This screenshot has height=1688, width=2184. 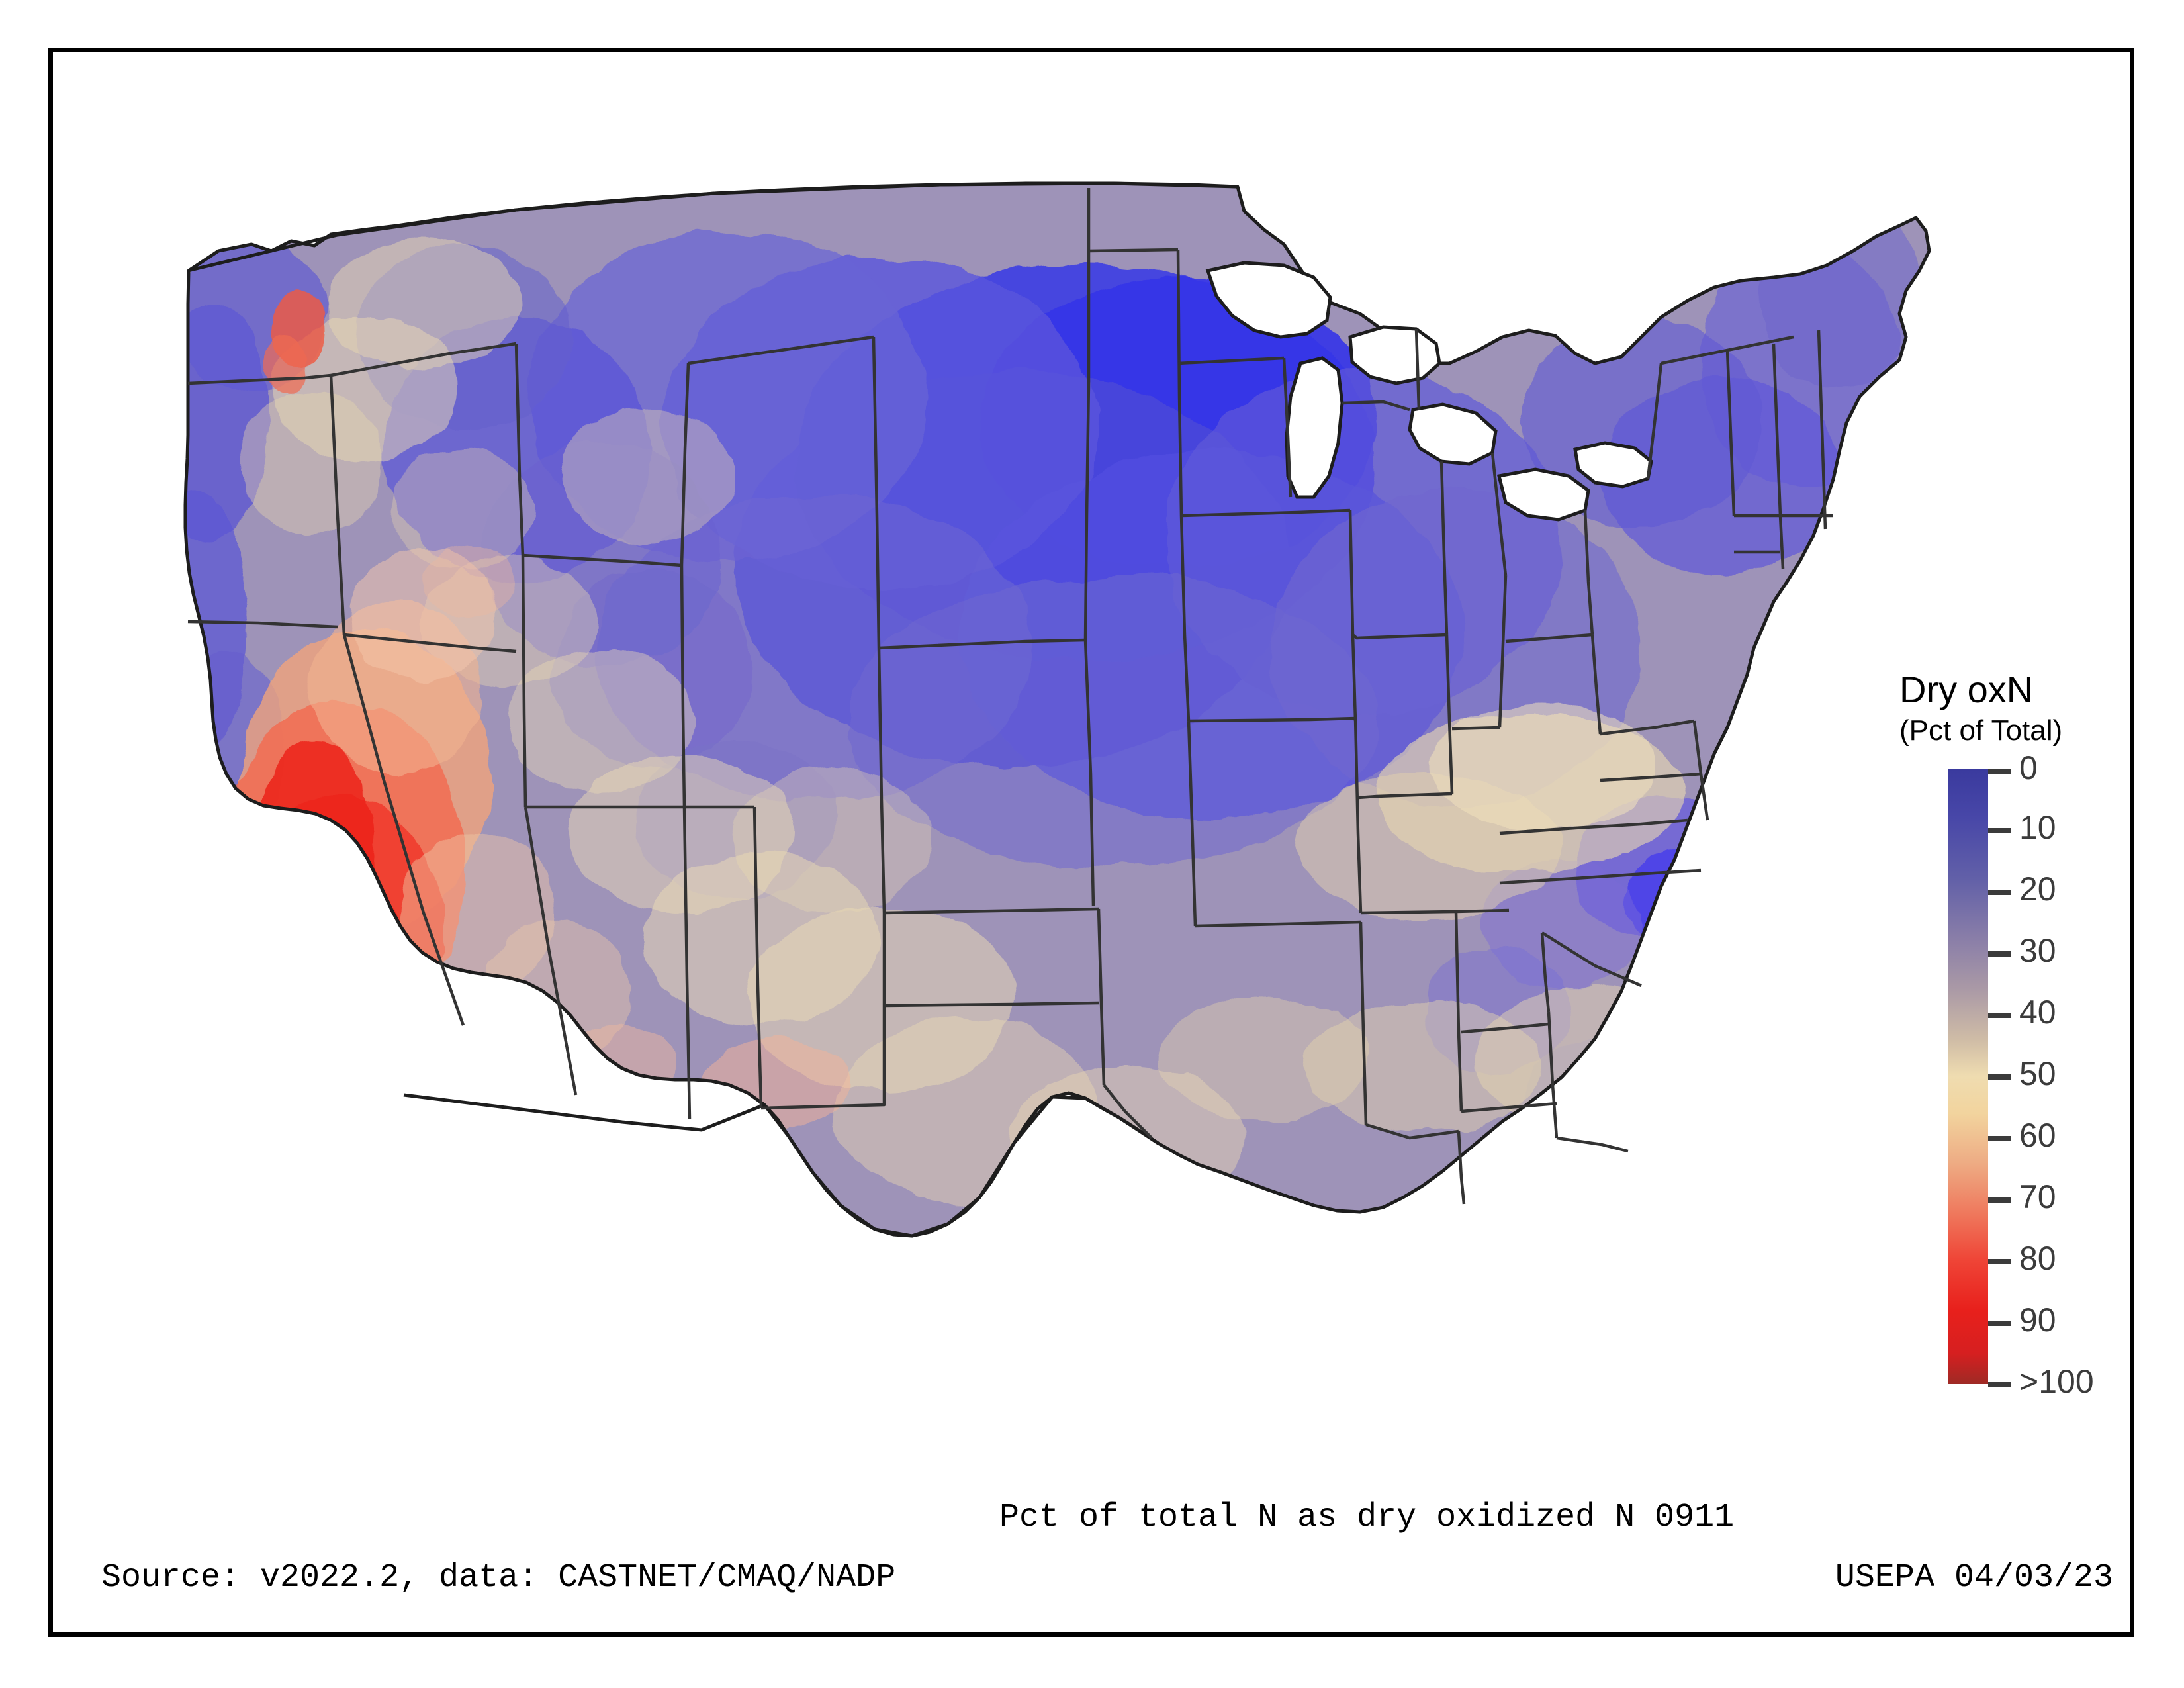 What do you see at coordinates (2056, 1381) in the screenshot?
I see `colorbar-label-100: >100` at bounding box center [2056, 1381].